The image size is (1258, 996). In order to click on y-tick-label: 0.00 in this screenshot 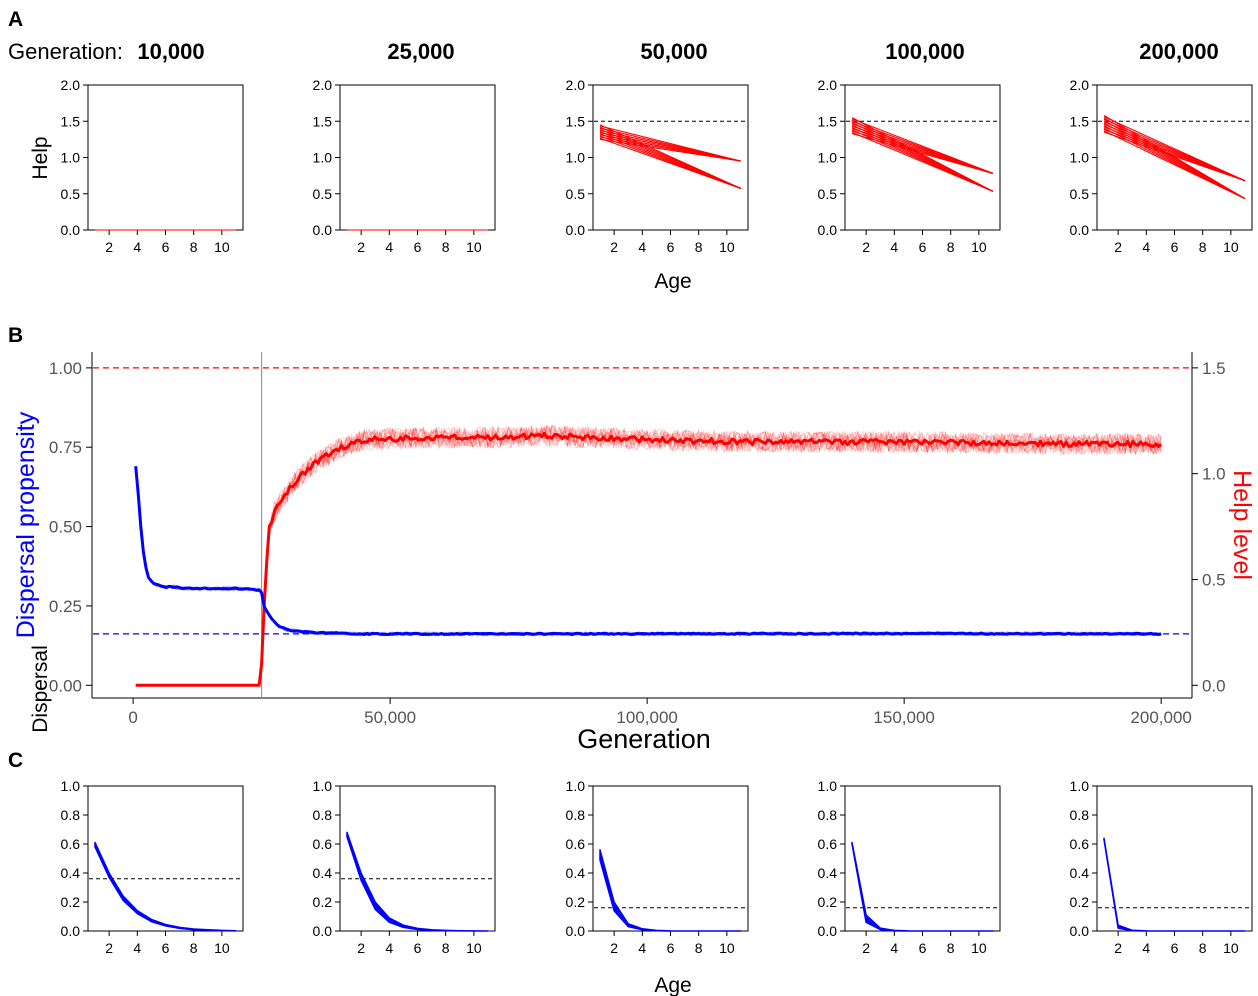, I will do `click(65, 685)`.